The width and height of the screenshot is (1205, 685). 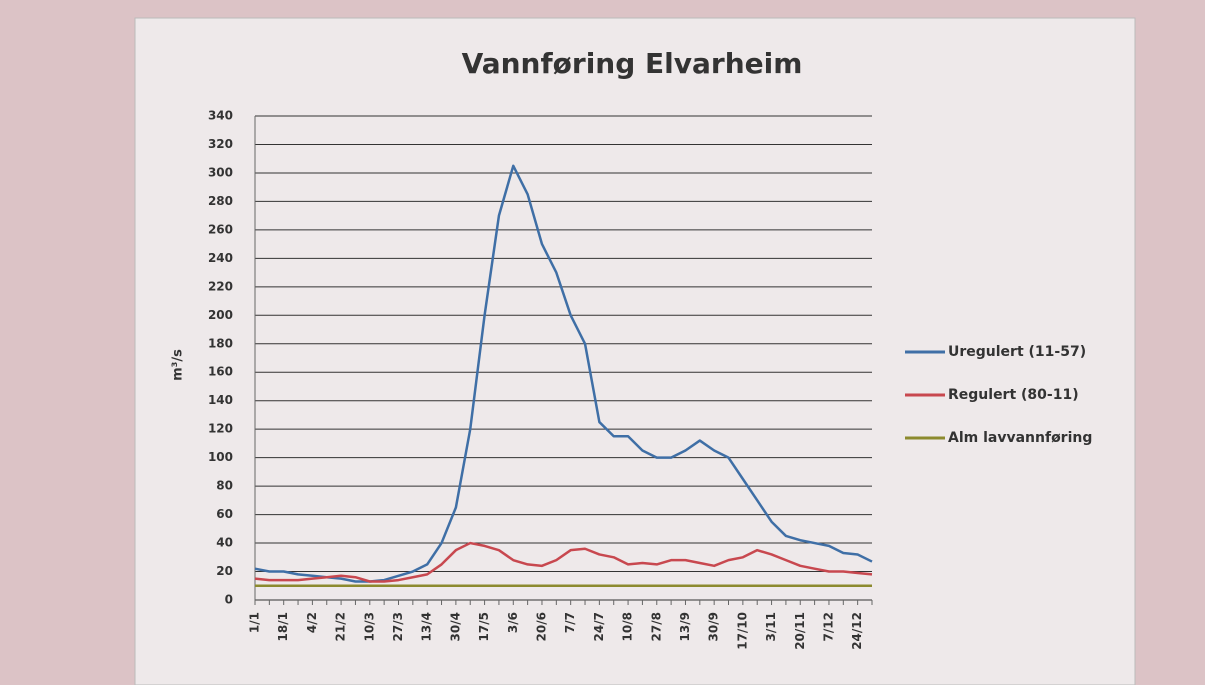 What do you see at coordinates (369, 626) in the screenshot?
I see `x-tick-label: 10/3` at bounding box center [369, 626].